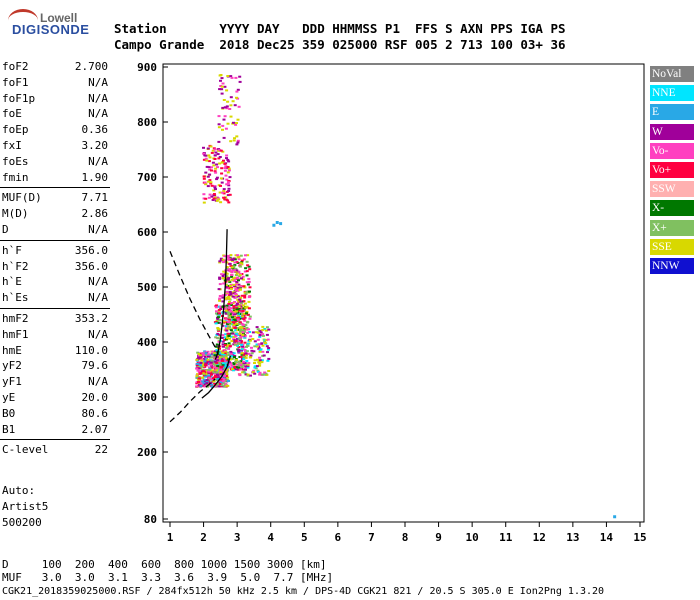 Image resolution: width=700 pixels, height=600 pixels. Describe the element at coordinates (55, 214) in the screenshot. I see `param-row: M(D) 2.86` at that location.